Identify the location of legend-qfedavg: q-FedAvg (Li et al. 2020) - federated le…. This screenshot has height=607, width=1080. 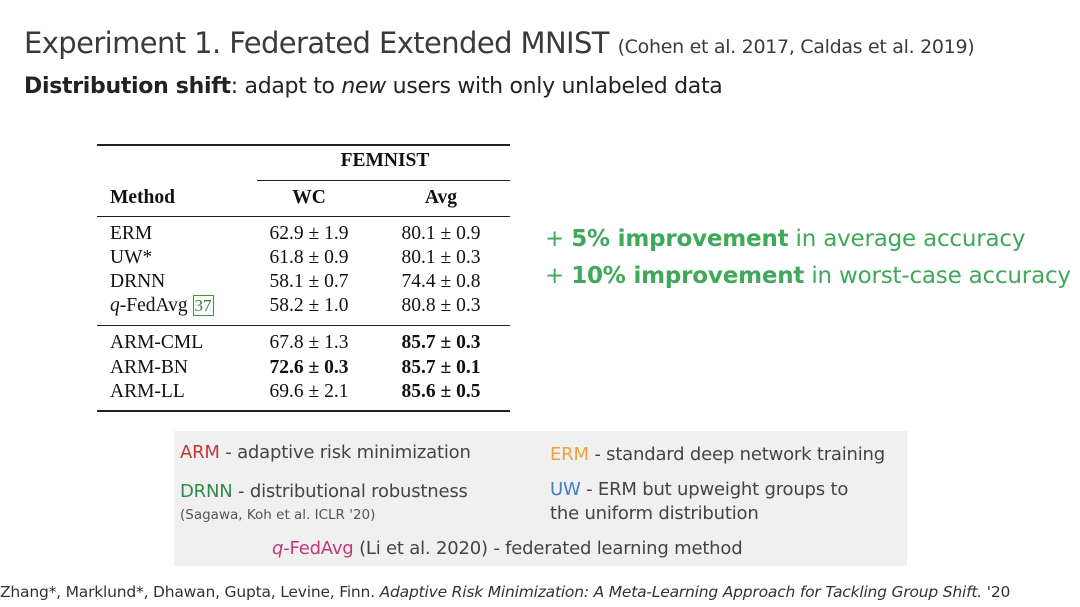
(507, 548).